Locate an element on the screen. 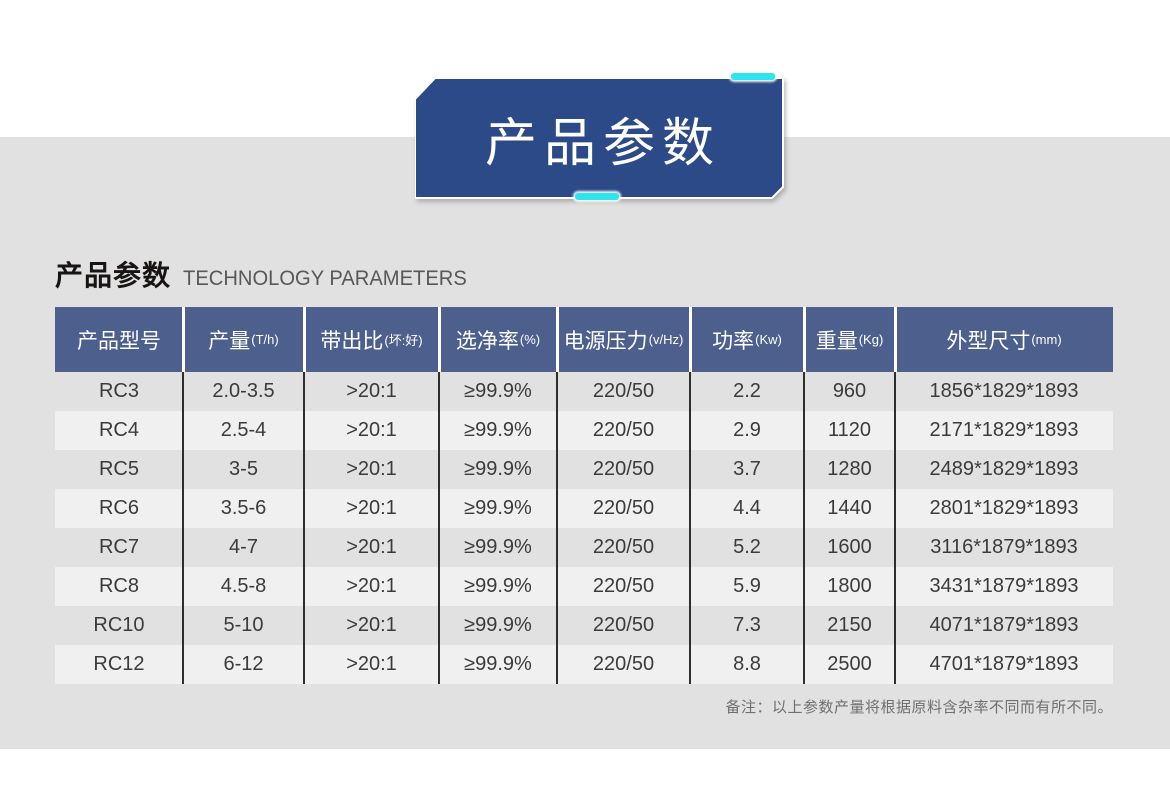  table-cell: 4.4 is located at coordinates (747, 508).